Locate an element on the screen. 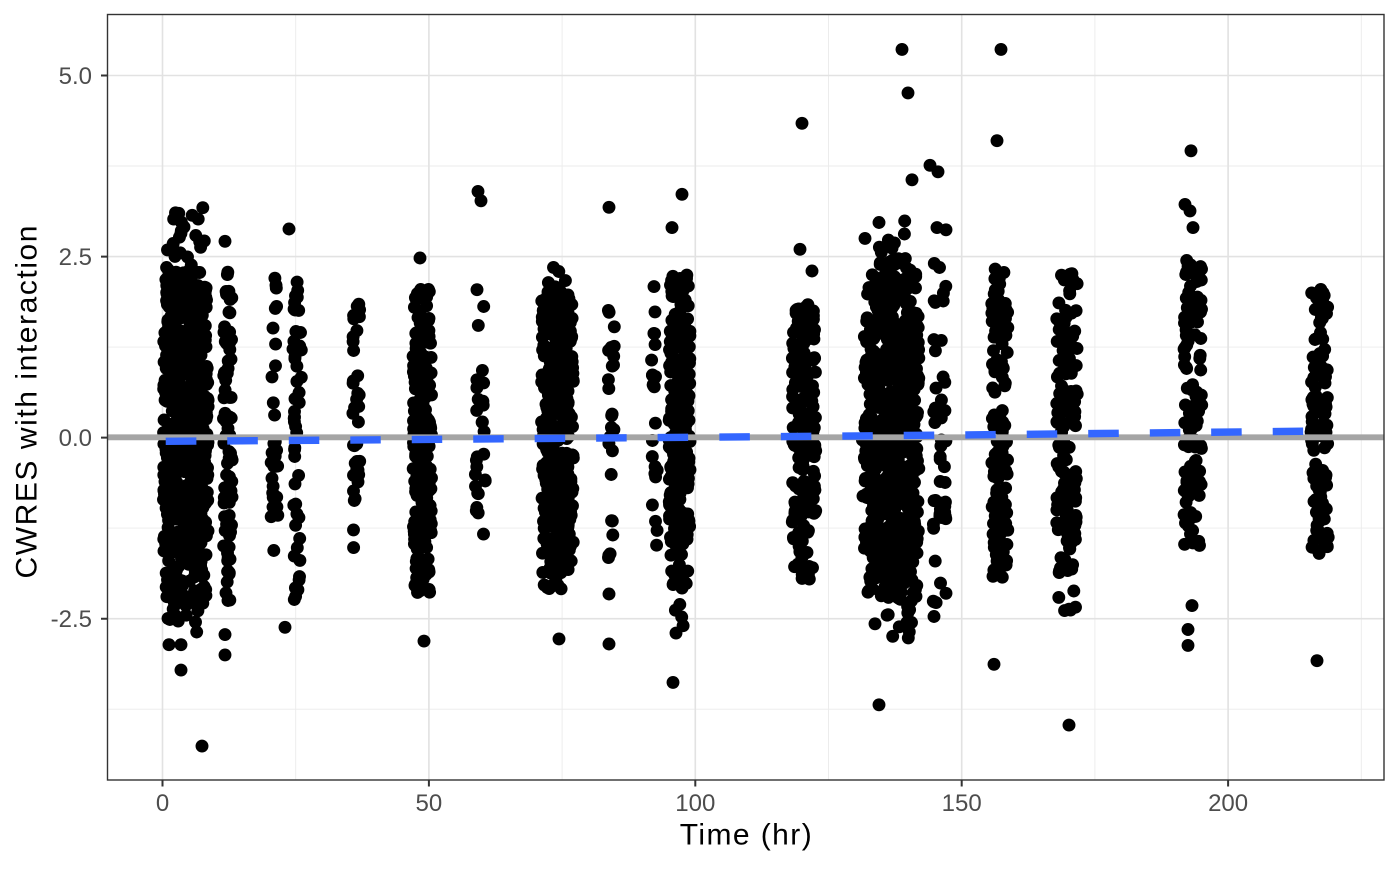 The width and height of the screenshot is (1400, 871). svg-text: CWRES with interaction is located at coordinates (27, 402).